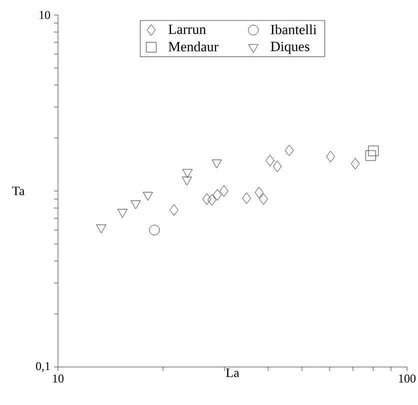 This screenshot has height=405, width=418. What do you see at coordinates (43, 367) in the screenshot?
I see `y-tick-label: 0,1` at bounding box center [43, 367].